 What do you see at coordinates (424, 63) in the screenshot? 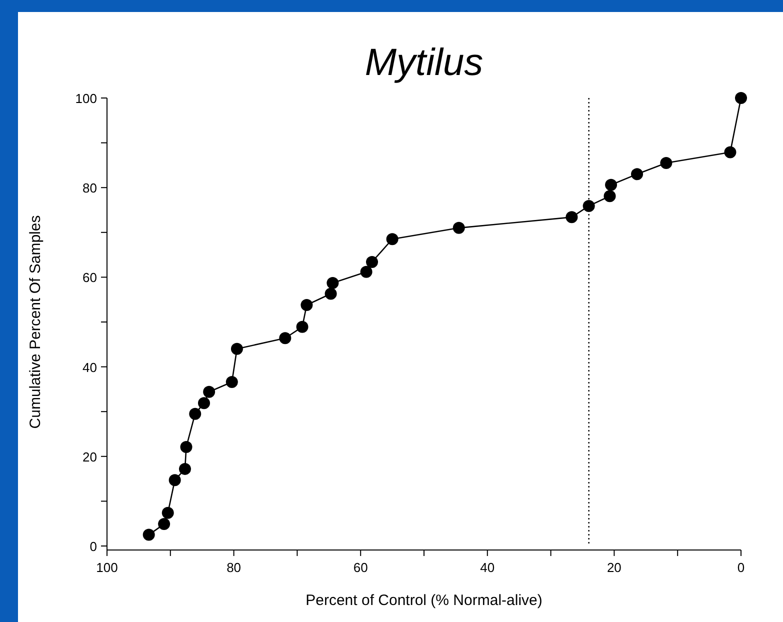
I see `chart-title: Mytilus` at bounding box center [424, 63].